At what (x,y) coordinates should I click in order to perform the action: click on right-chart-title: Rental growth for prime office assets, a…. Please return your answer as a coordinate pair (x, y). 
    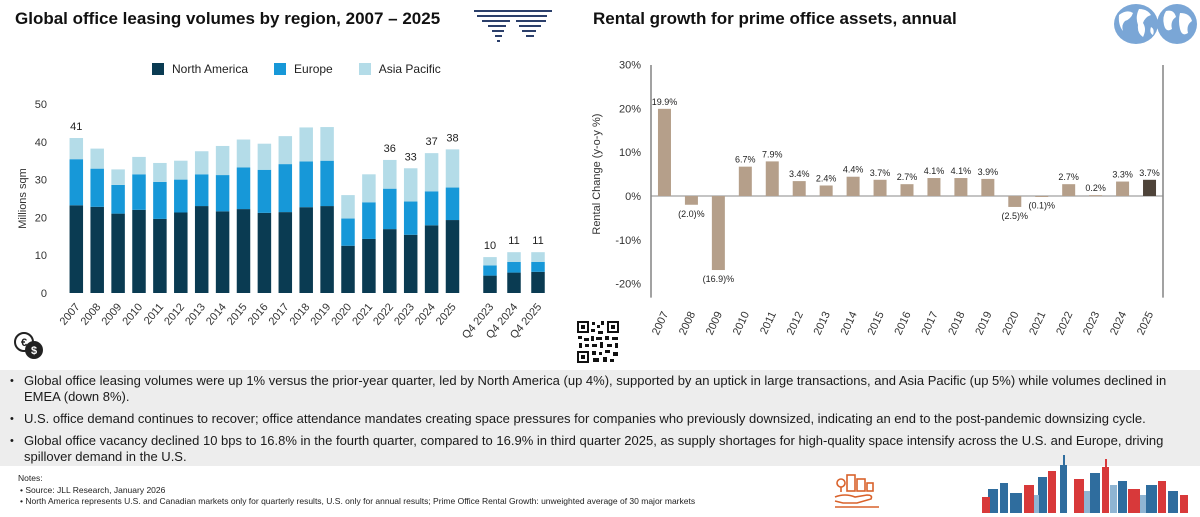
    Looking at the image, I should click on (775, 18).